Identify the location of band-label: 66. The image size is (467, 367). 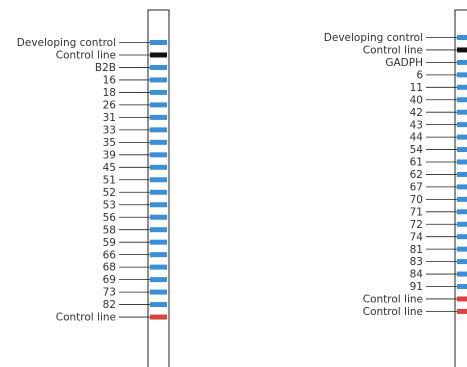
(110, 255).